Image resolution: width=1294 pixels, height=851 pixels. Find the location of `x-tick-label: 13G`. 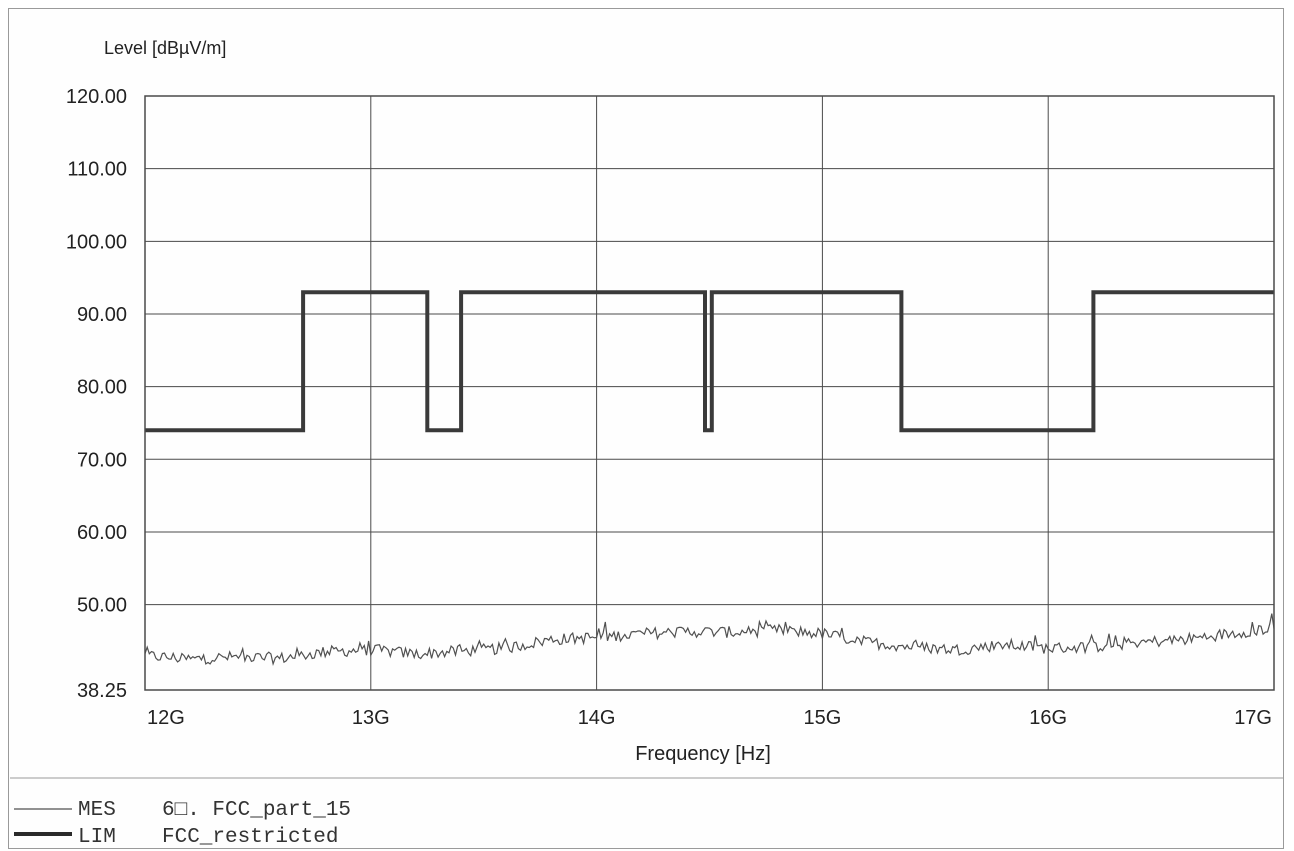

x-tick-label: 13G is located at coordinates (371, 718).